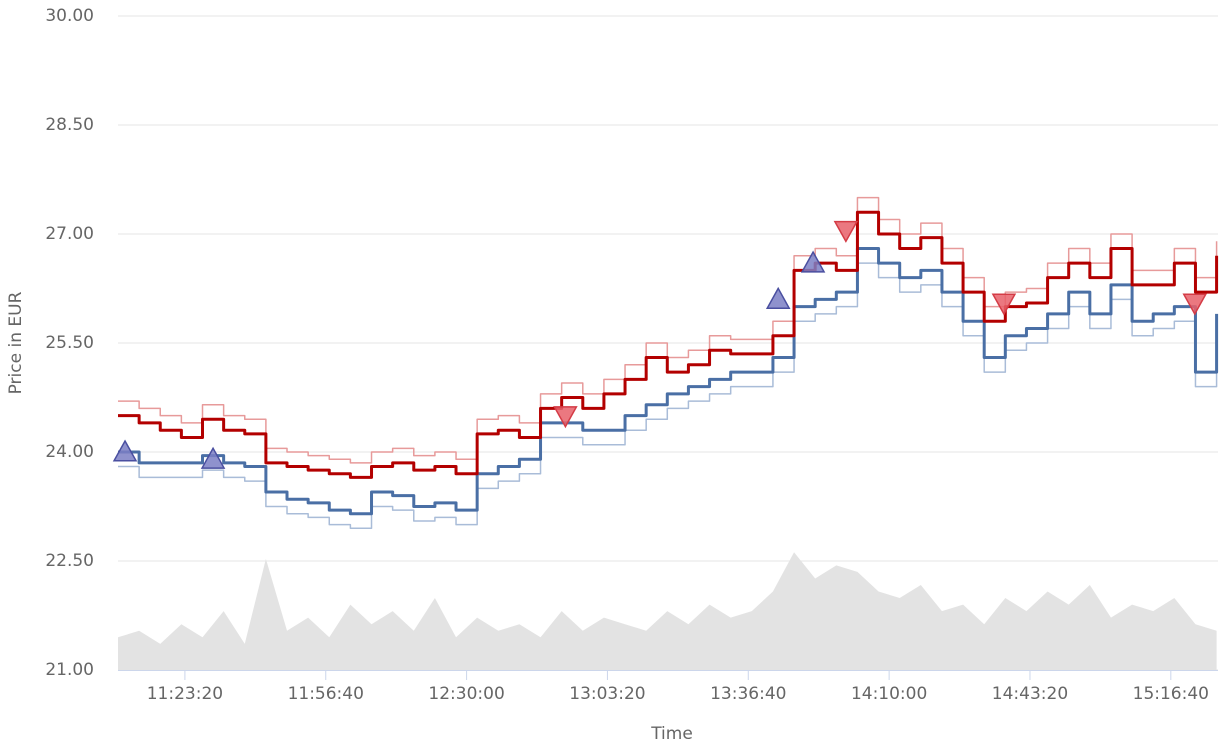 The image size is (1222, 751). What do you see at coordinates (69, 343) in the screenshot?
I see `y-tick-label: 25.50` at bounding box center [69, 343].